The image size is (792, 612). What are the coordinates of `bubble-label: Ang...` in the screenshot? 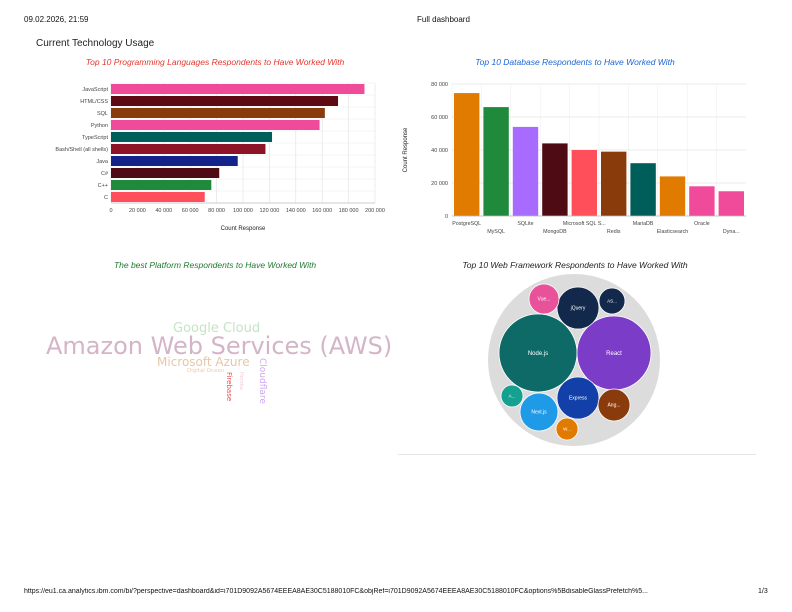 It's located at (613, 406).